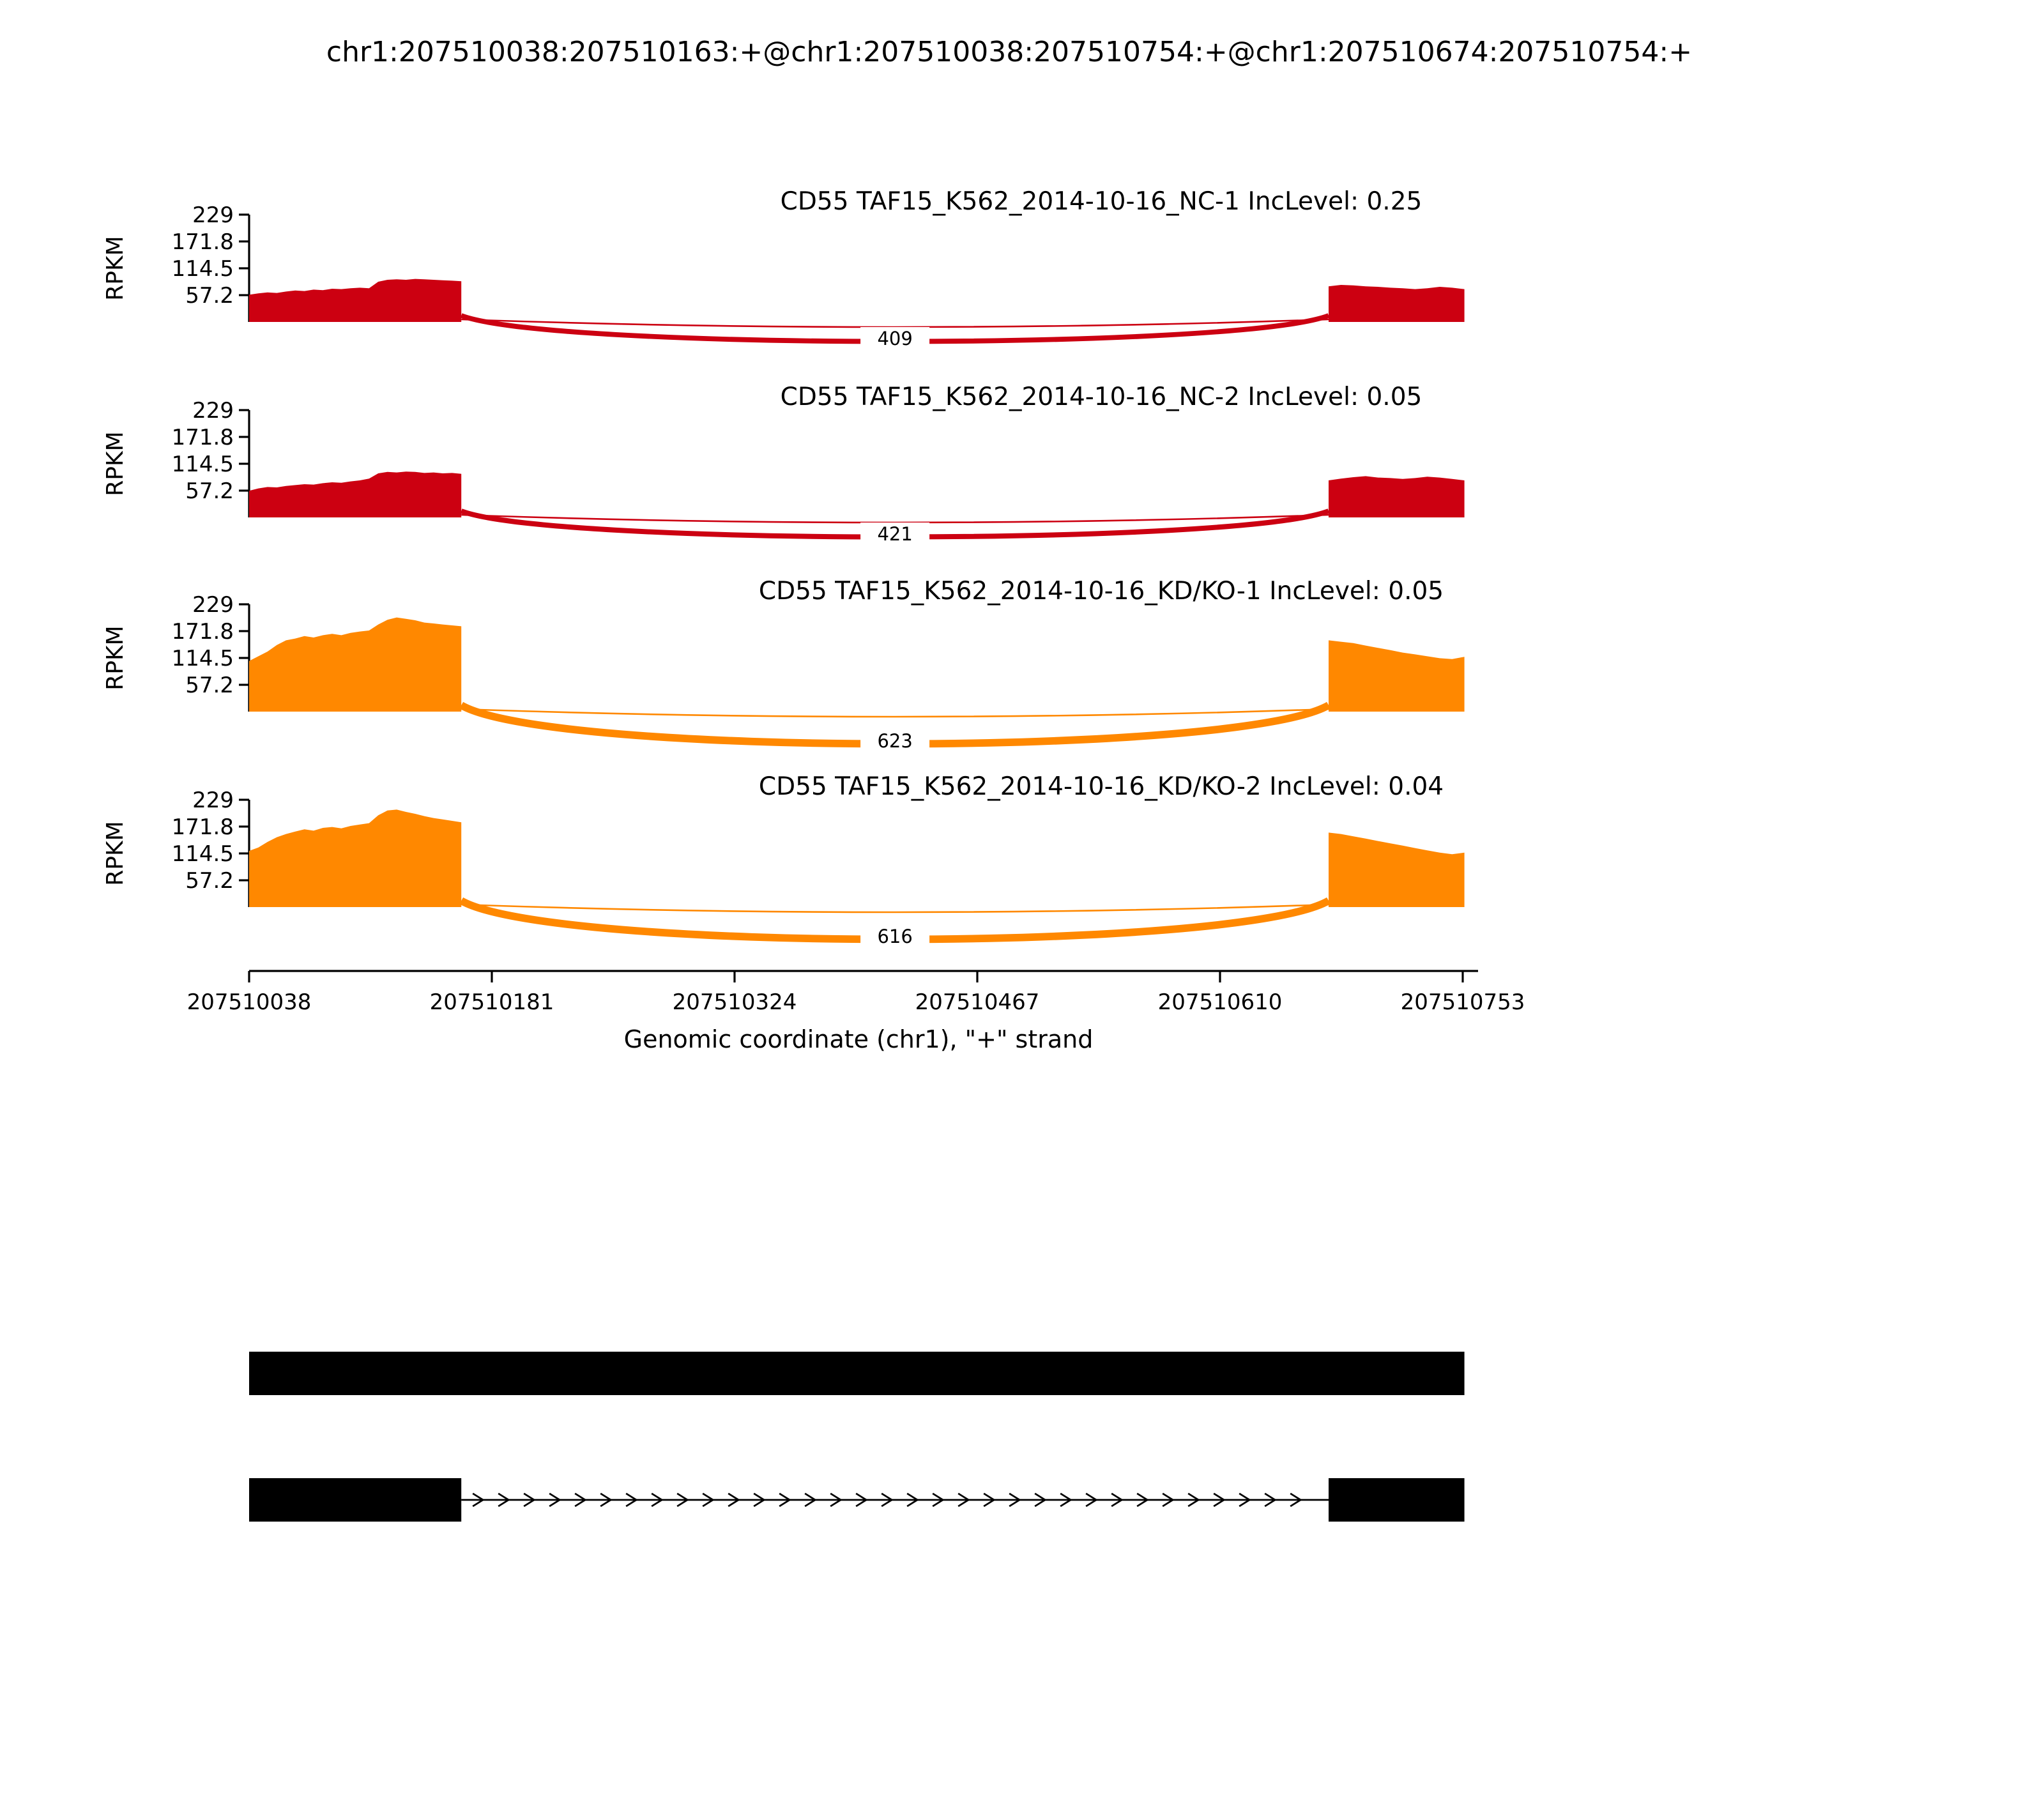 This screenshot has width=2044, height=1795. What do you see at coordinates (857, 1437) in the screenshot?
I see `gene-annotation` at bounding box center [857, 1437].